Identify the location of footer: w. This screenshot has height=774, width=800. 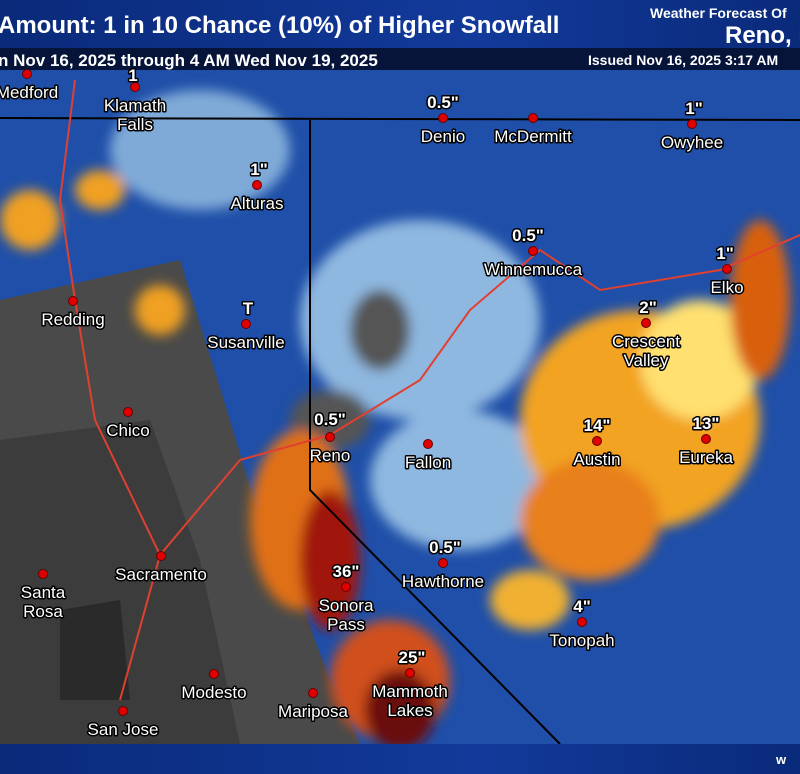
(400, 759).